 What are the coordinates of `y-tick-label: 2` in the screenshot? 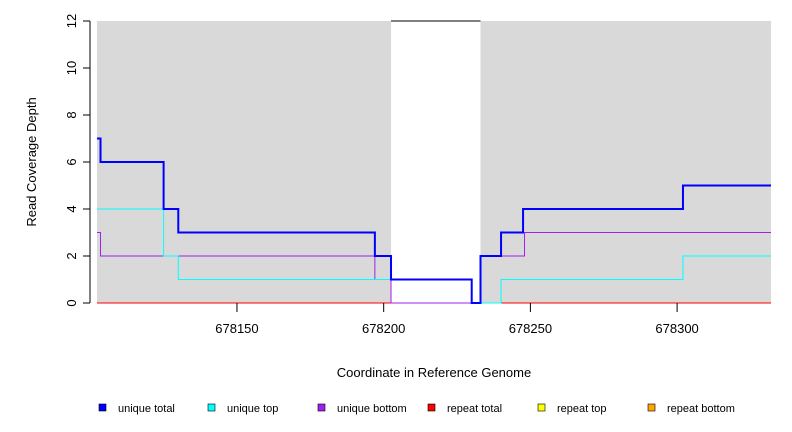 It's located at (71, 255).